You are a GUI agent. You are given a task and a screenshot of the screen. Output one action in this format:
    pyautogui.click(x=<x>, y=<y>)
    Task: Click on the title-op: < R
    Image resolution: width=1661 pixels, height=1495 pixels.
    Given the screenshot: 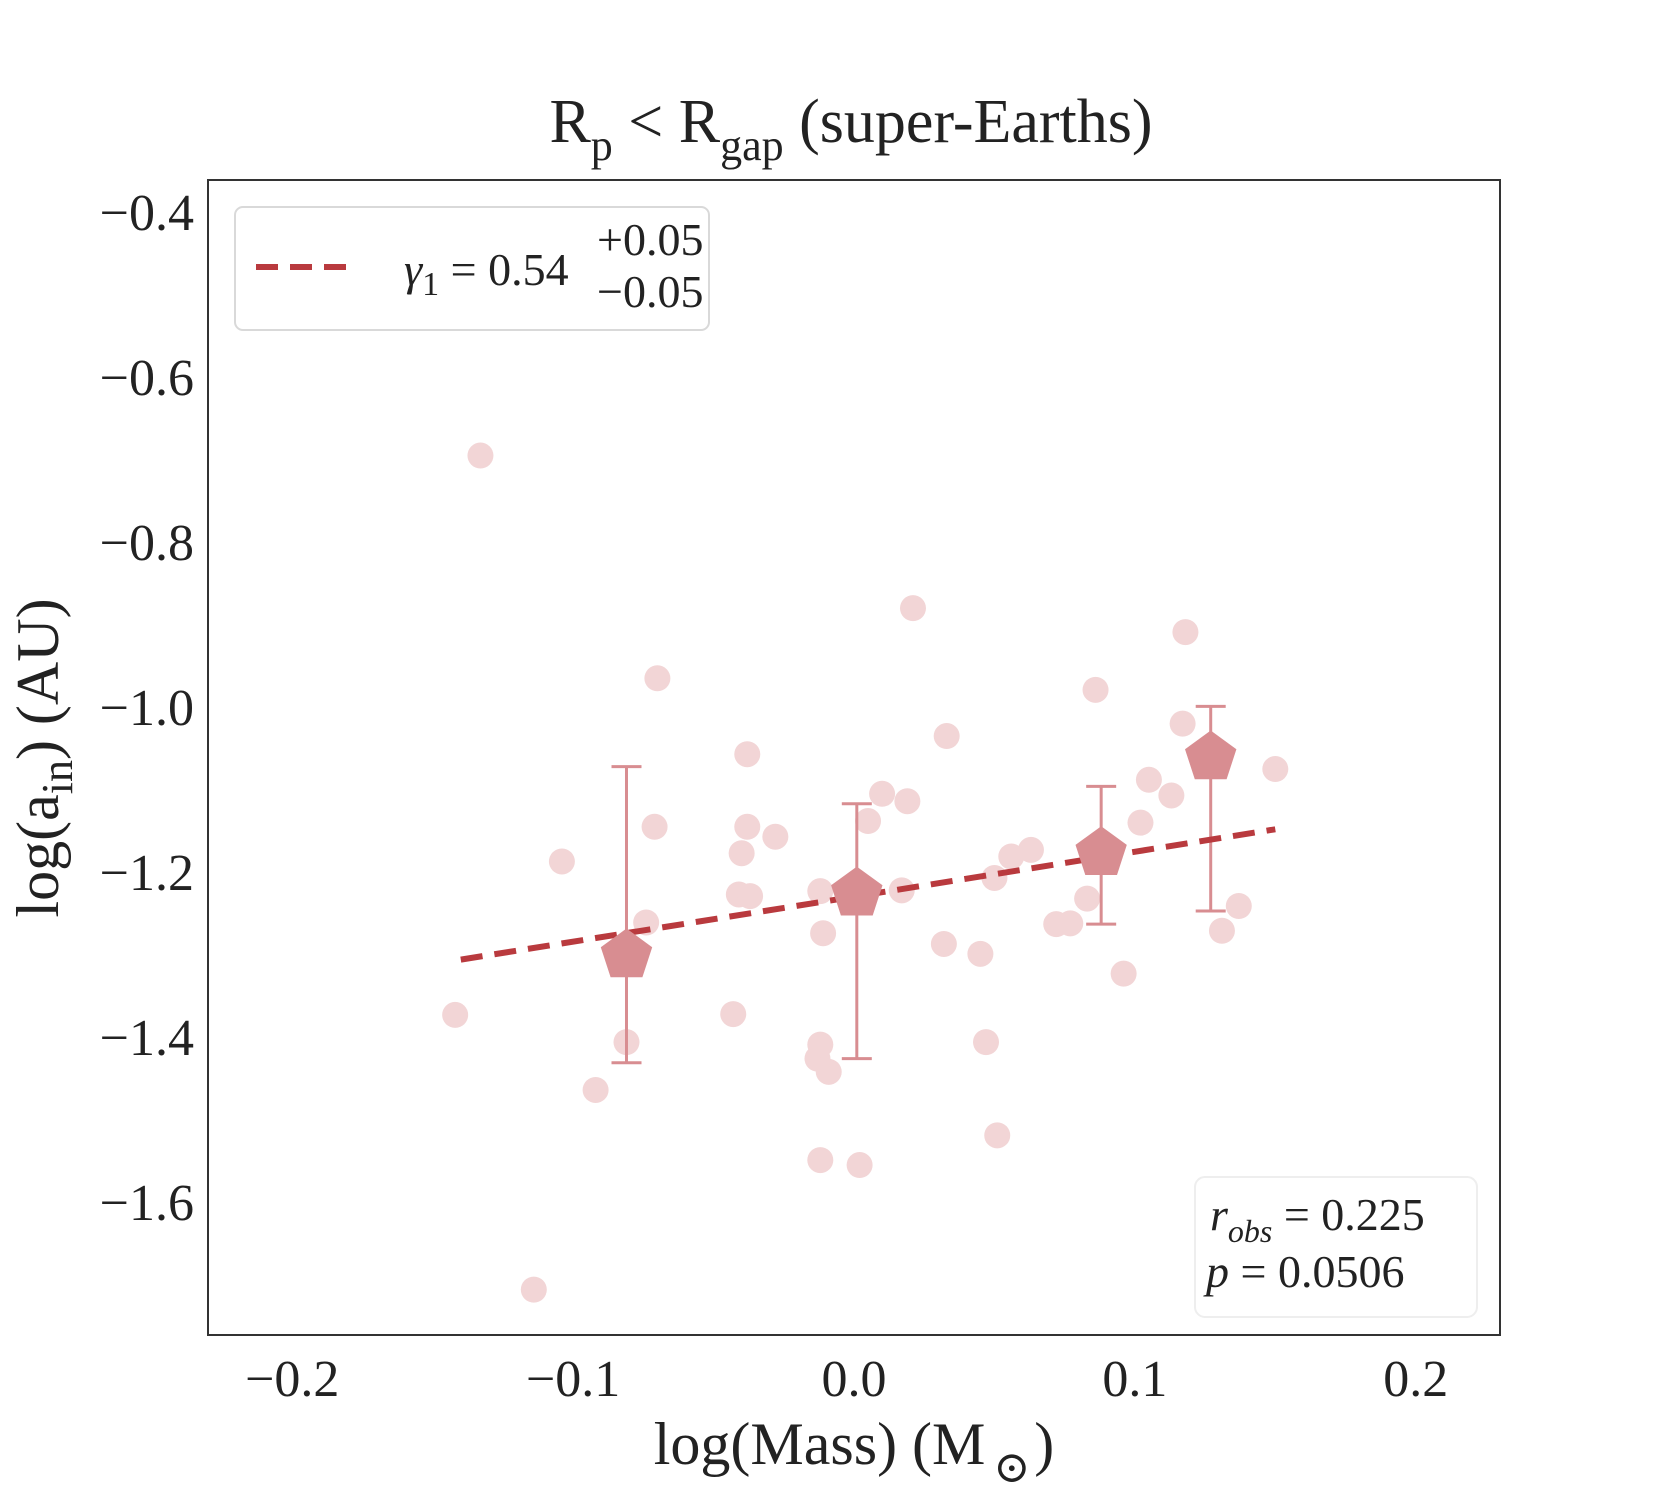 What is the action you would take?
    pyautogui.click(x=667, y=122)
    